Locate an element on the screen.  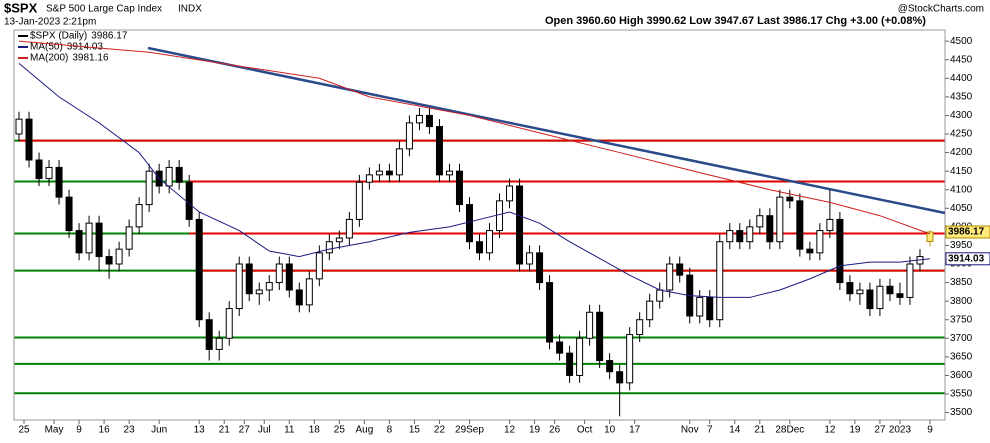
x-tick-label: 15 is located at coordinates (415, 430).